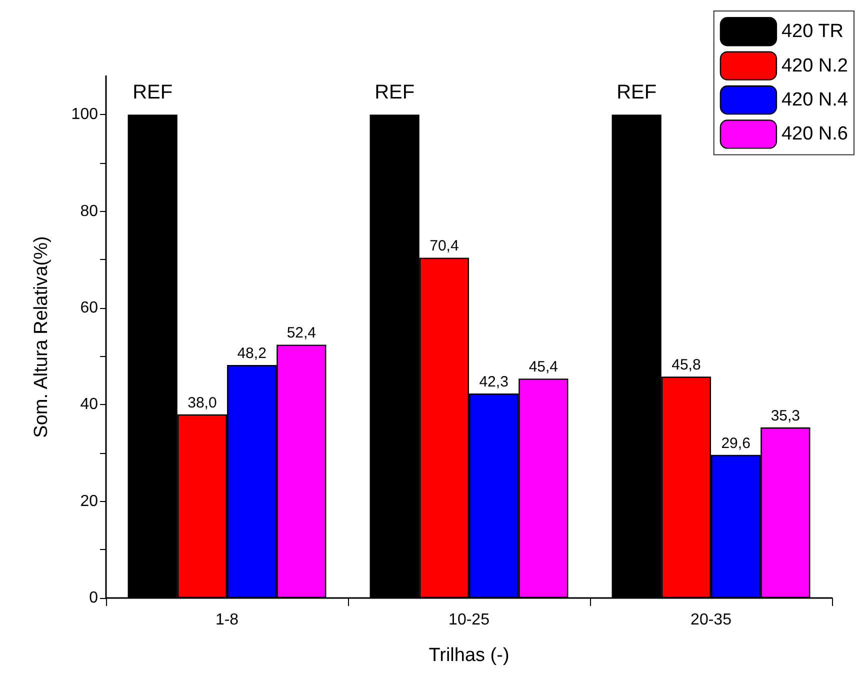  I want to click on x-tick-label: 20-35, so click(711, 620).